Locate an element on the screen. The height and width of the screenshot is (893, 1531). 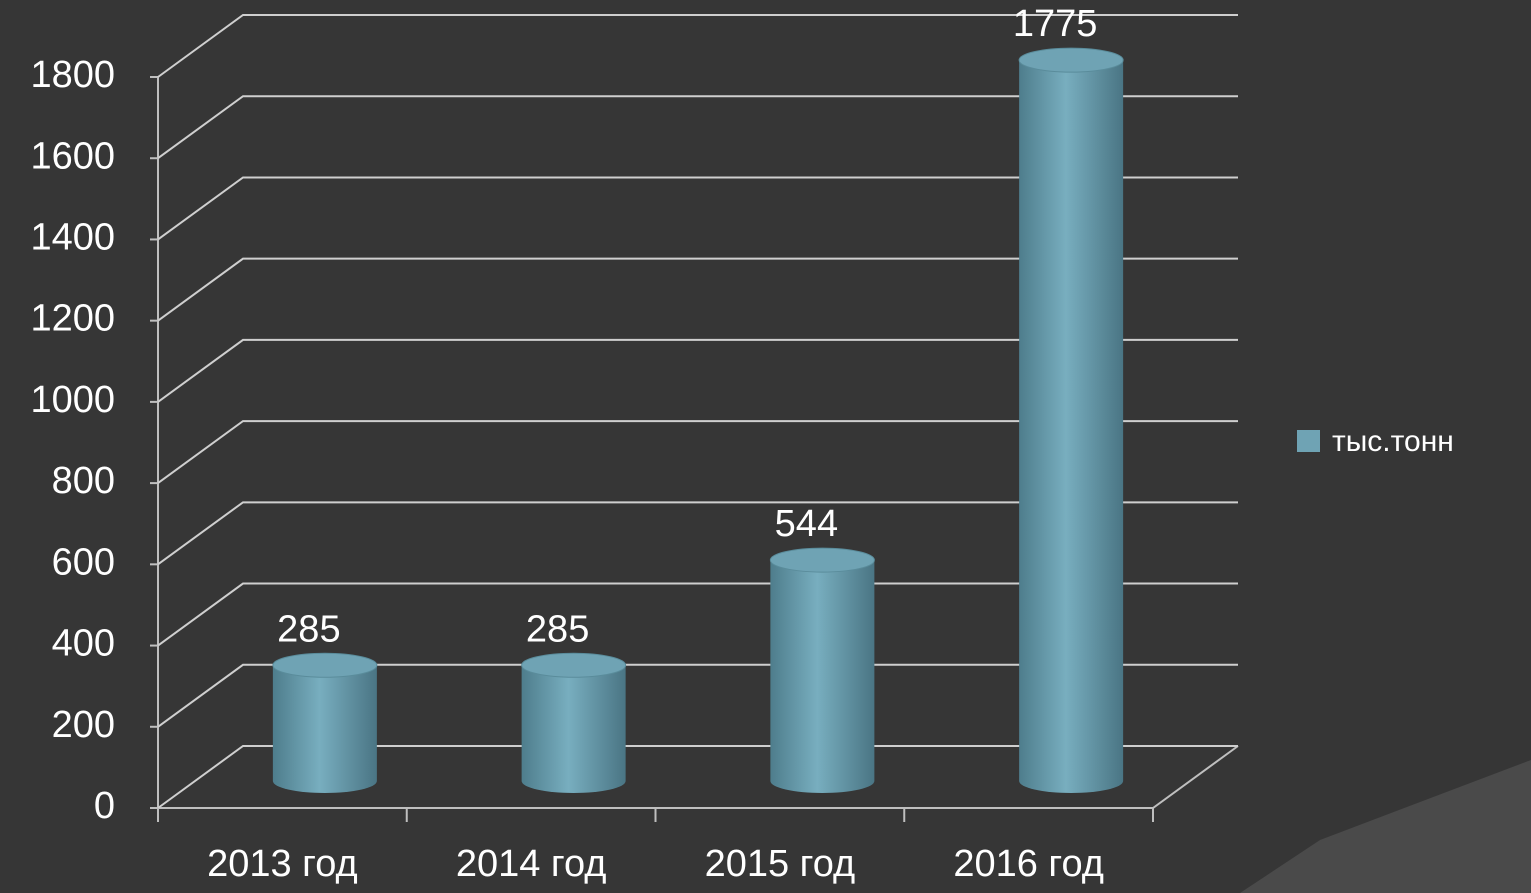
legend-label: тыс.тонн is located at coordinates (1393, 441).